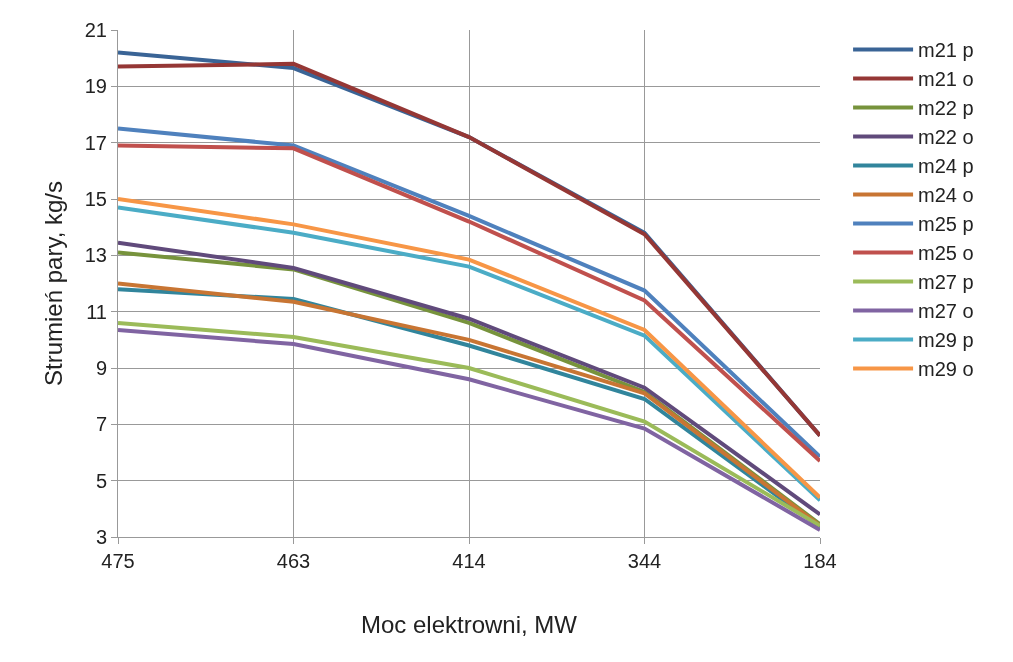 The image size is (1013, 662). What do you see at coordinates (469, 561) in the screenshot?
I see `x-tick-label: 414` at bounding box center [469, 561].